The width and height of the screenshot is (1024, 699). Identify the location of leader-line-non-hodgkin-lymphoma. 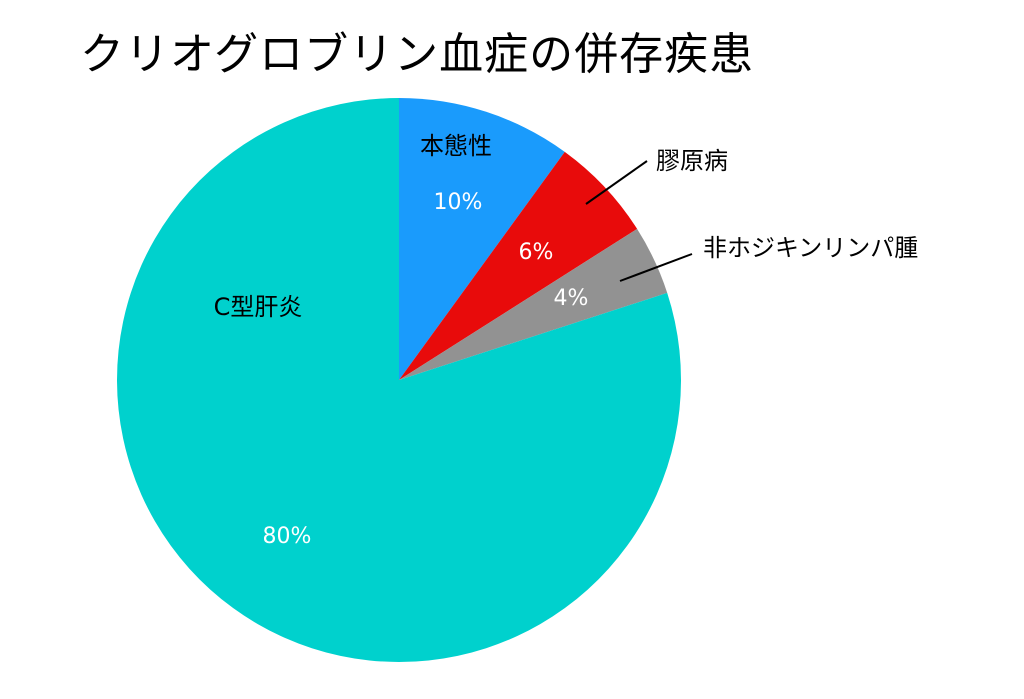
(656, 267).